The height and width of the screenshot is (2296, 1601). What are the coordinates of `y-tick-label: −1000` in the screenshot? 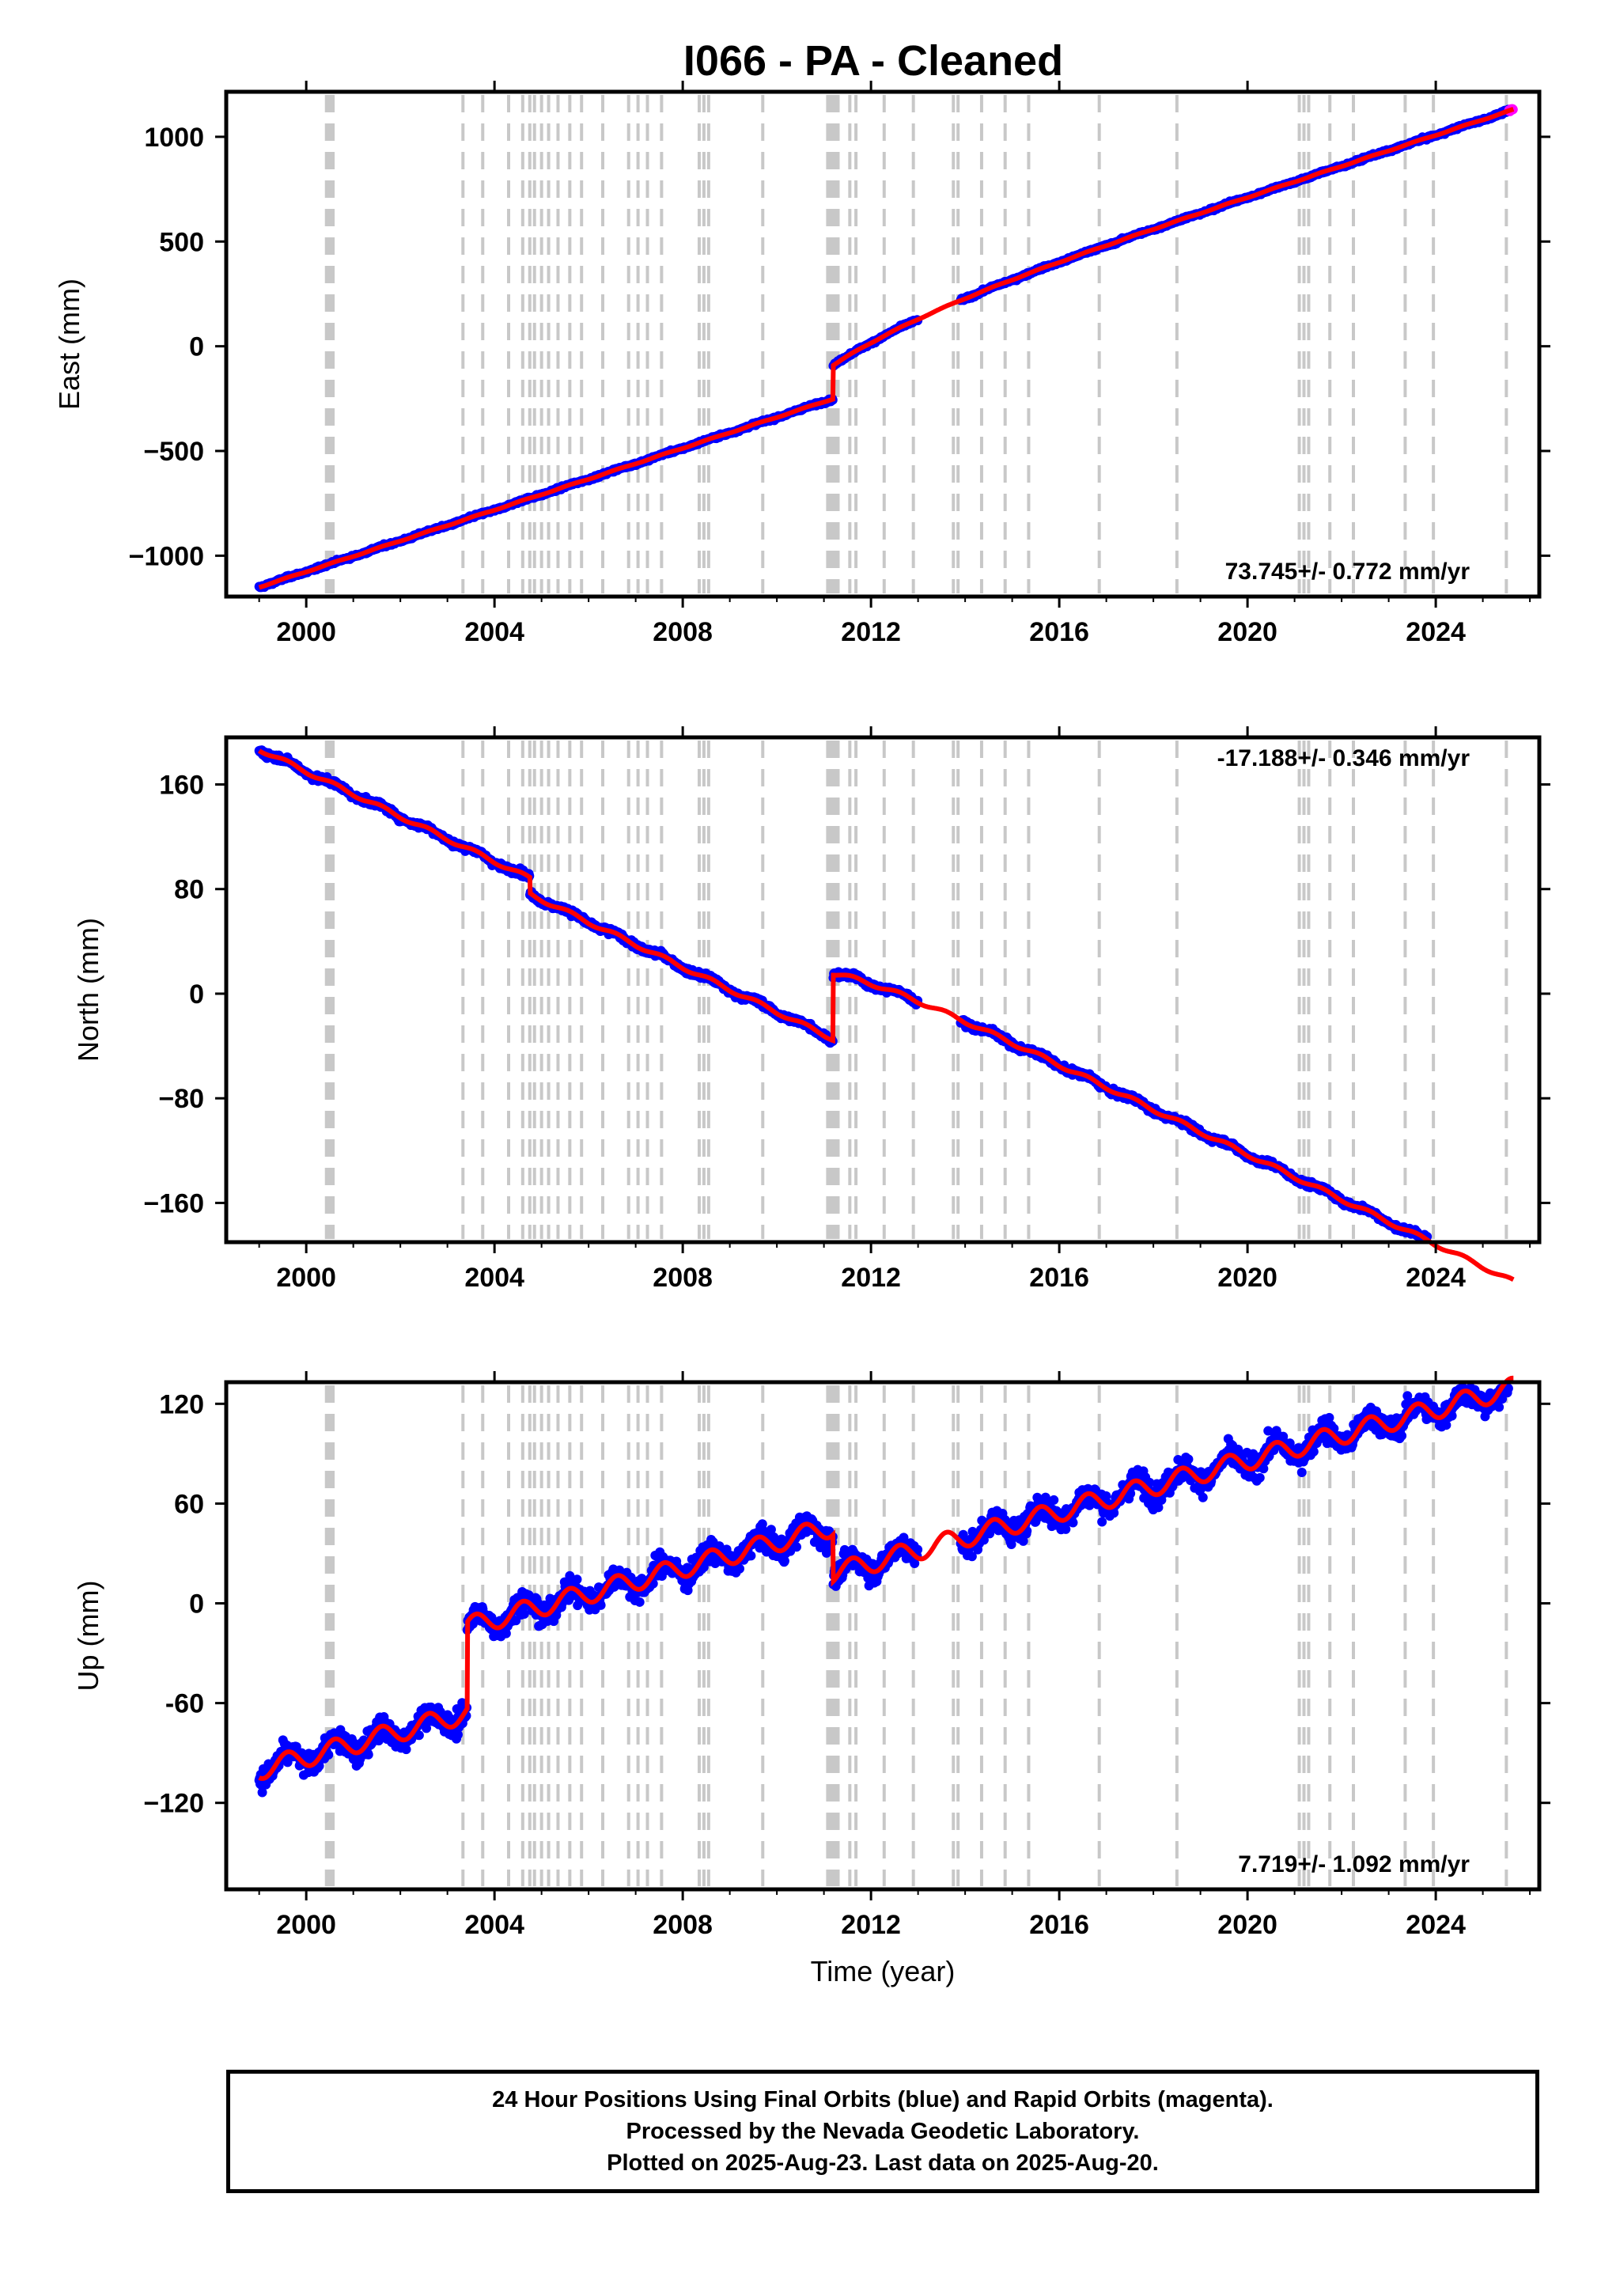 It's located at (167, 556).